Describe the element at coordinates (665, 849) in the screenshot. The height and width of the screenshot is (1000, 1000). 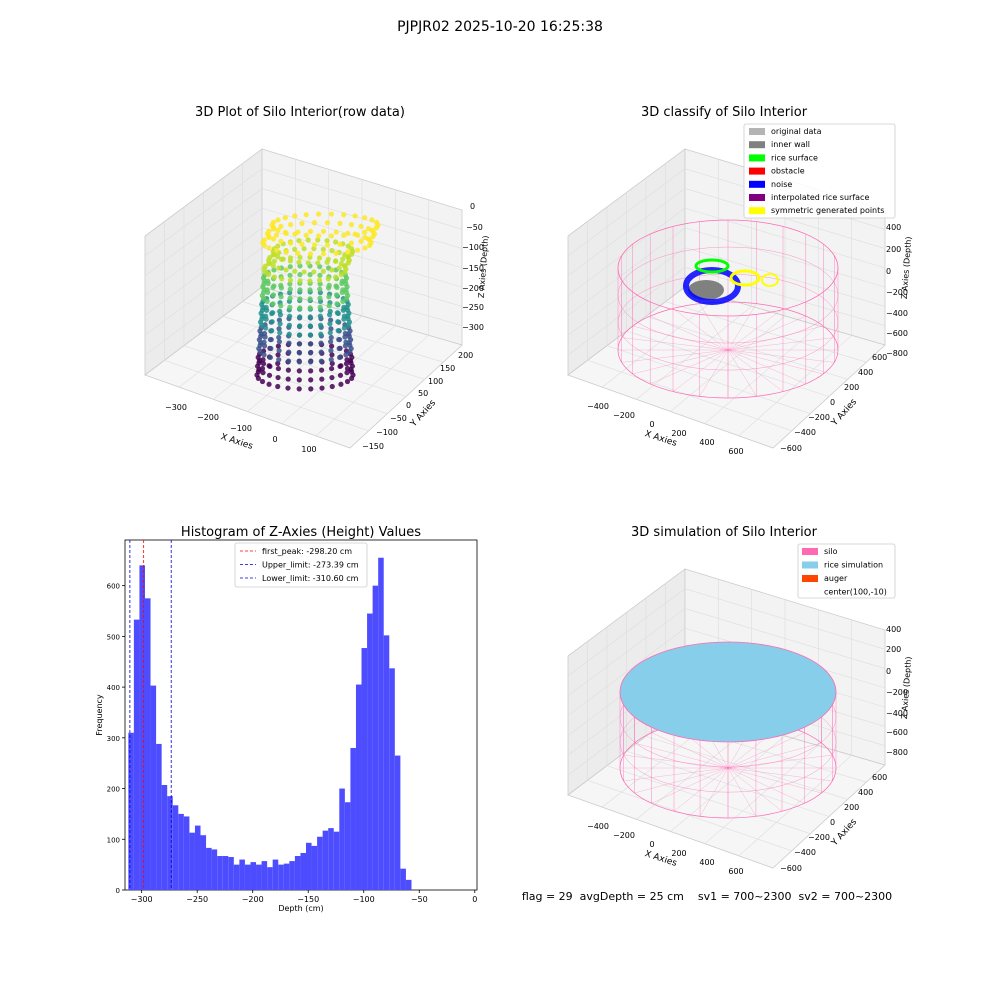
I see `simulation-xticks: −400 −200 0 200 400 600` at that location.